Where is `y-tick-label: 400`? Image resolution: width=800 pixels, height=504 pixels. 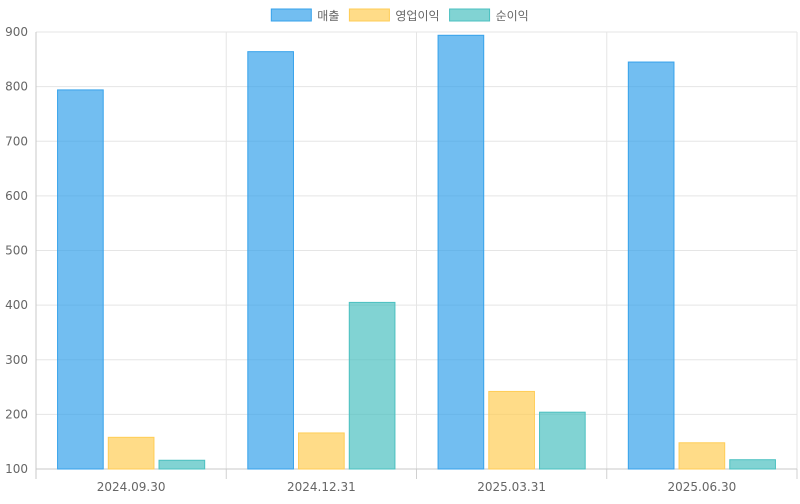
y-tick-label: 400 is located at coordinates (16, 305).